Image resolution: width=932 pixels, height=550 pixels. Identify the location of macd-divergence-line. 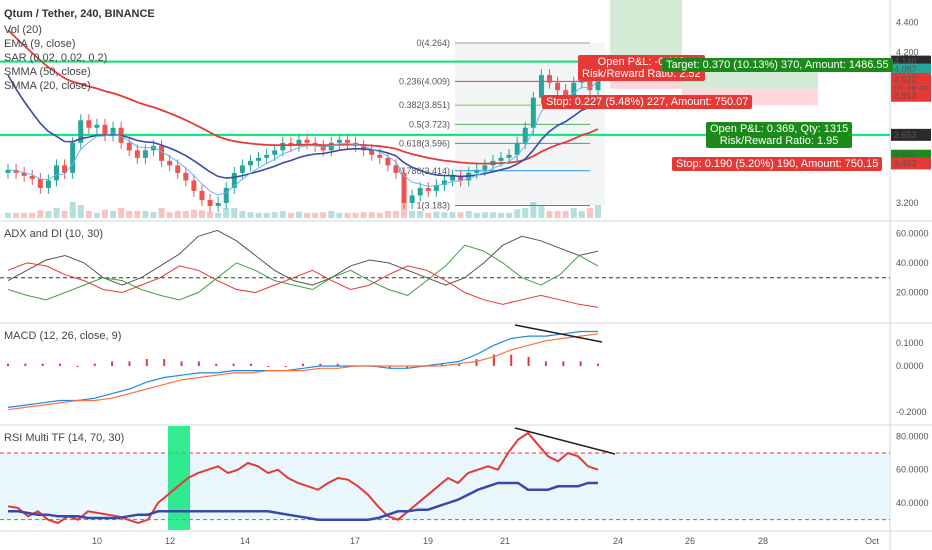
(558, 333).